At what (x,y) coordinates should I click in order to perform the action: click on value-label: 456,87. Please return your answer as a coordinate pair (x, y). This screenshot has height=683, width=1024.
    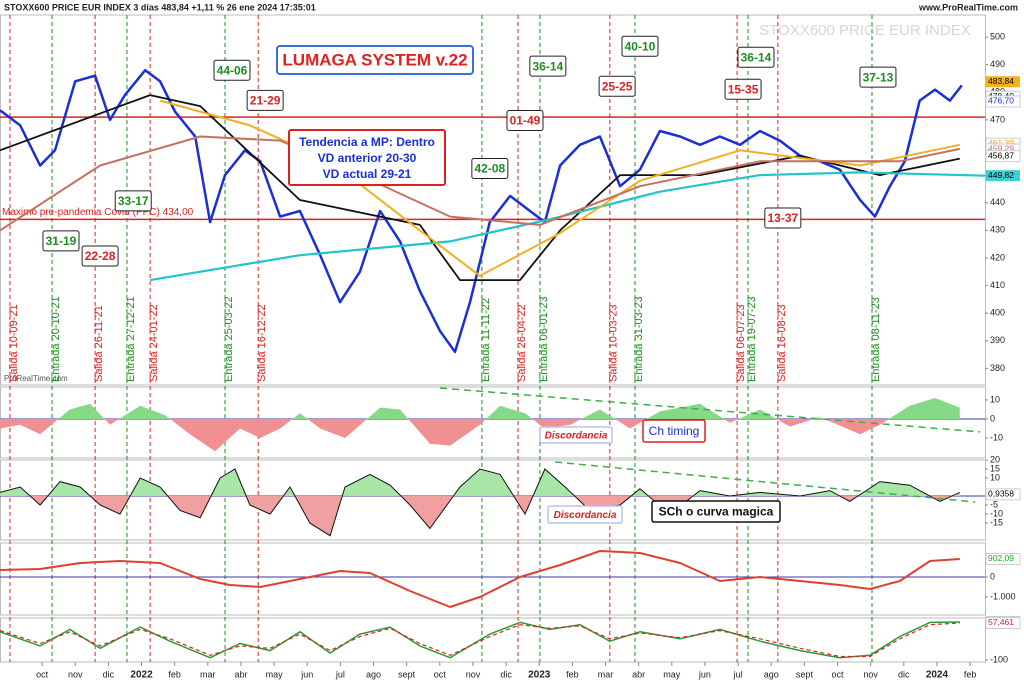
    Looking at the image, I should click on (1001, 155).